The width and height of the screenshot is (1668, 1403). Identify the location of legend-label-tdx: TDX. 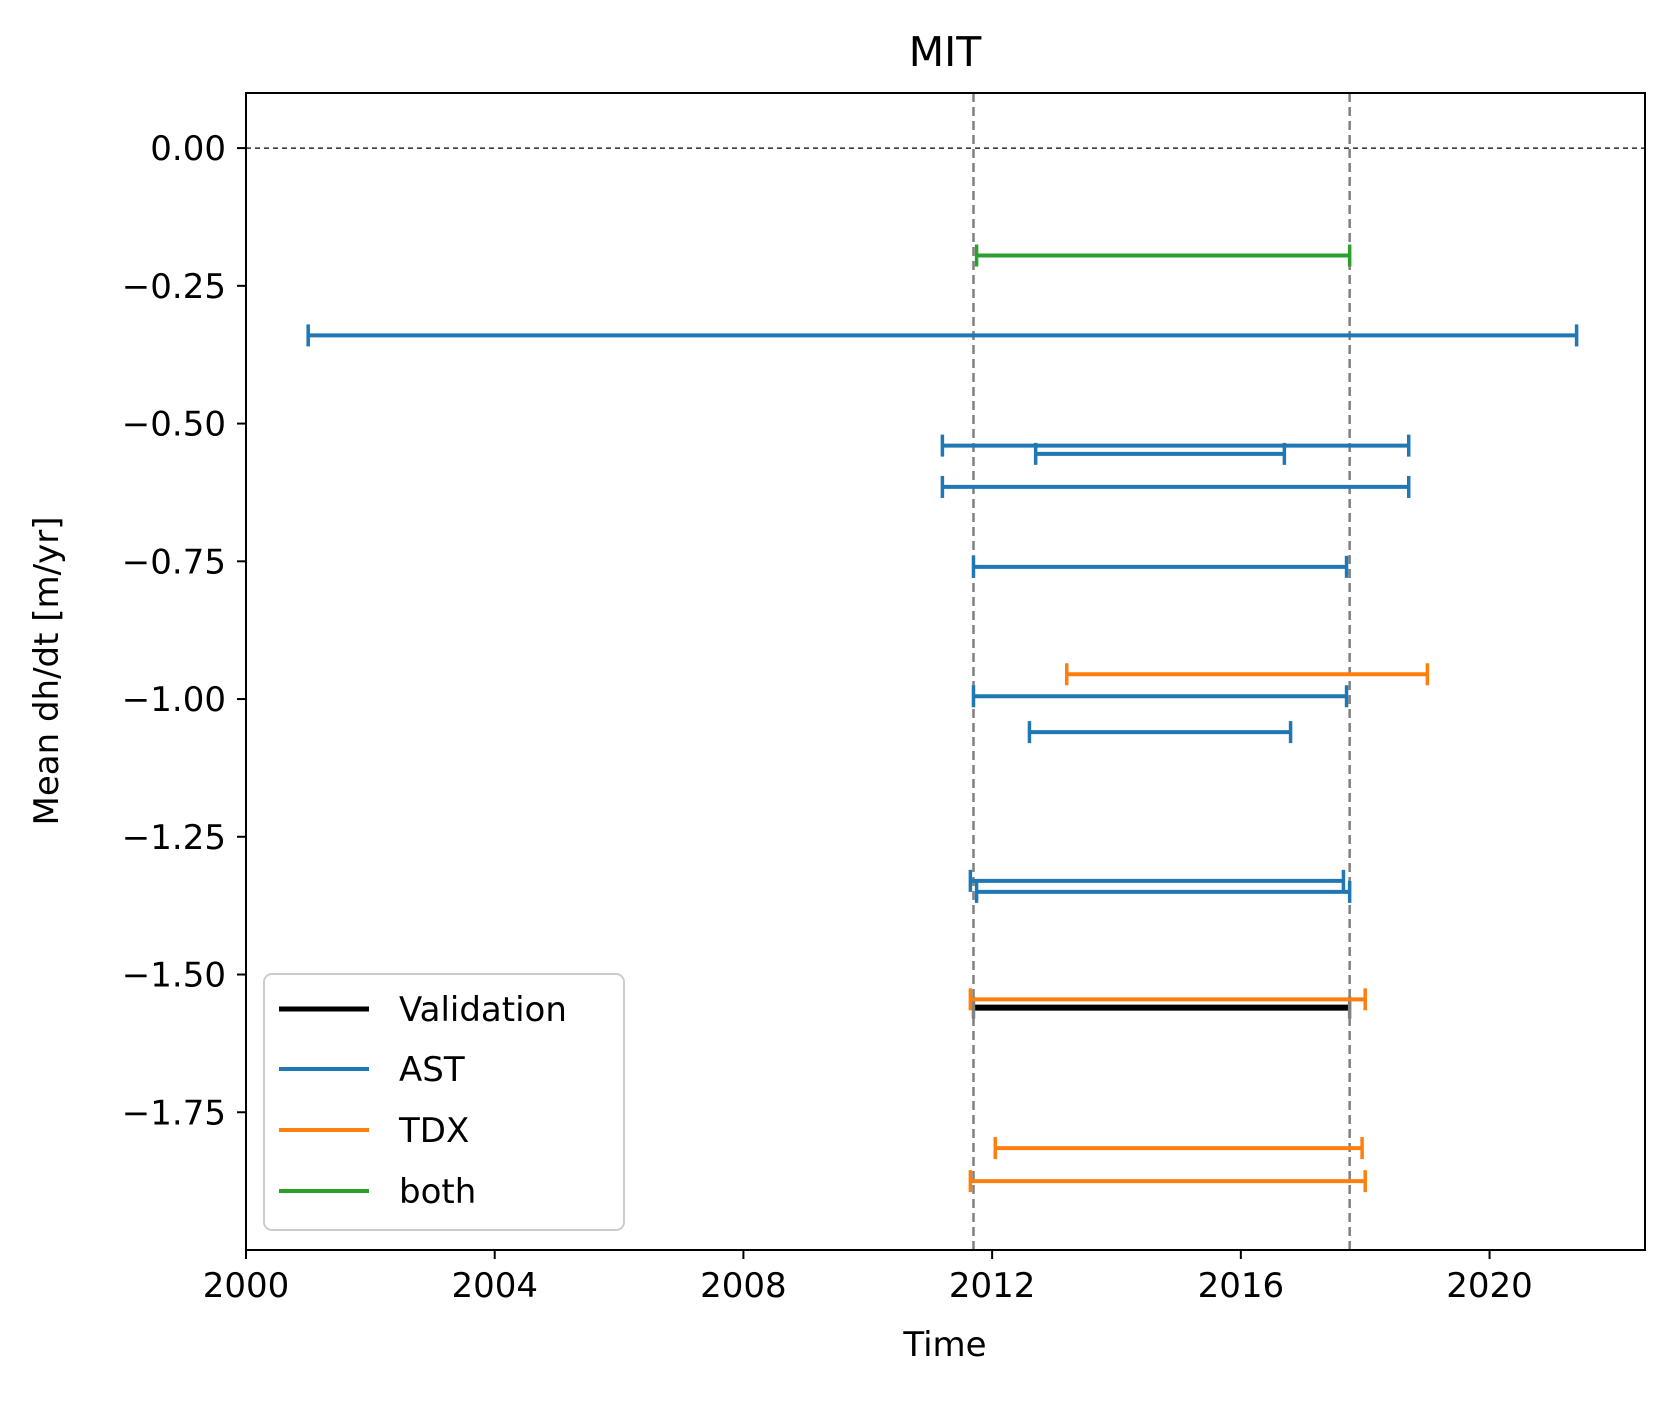
(433, 1131).